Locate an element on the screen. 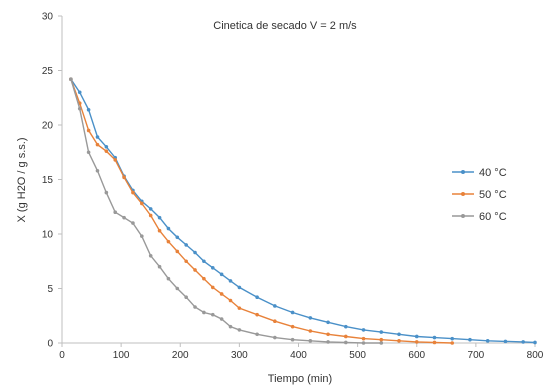 Image resolution: width=547 pixels, height=387 pixels. y-tick-label: 5 is located at coordinates (50, 289).